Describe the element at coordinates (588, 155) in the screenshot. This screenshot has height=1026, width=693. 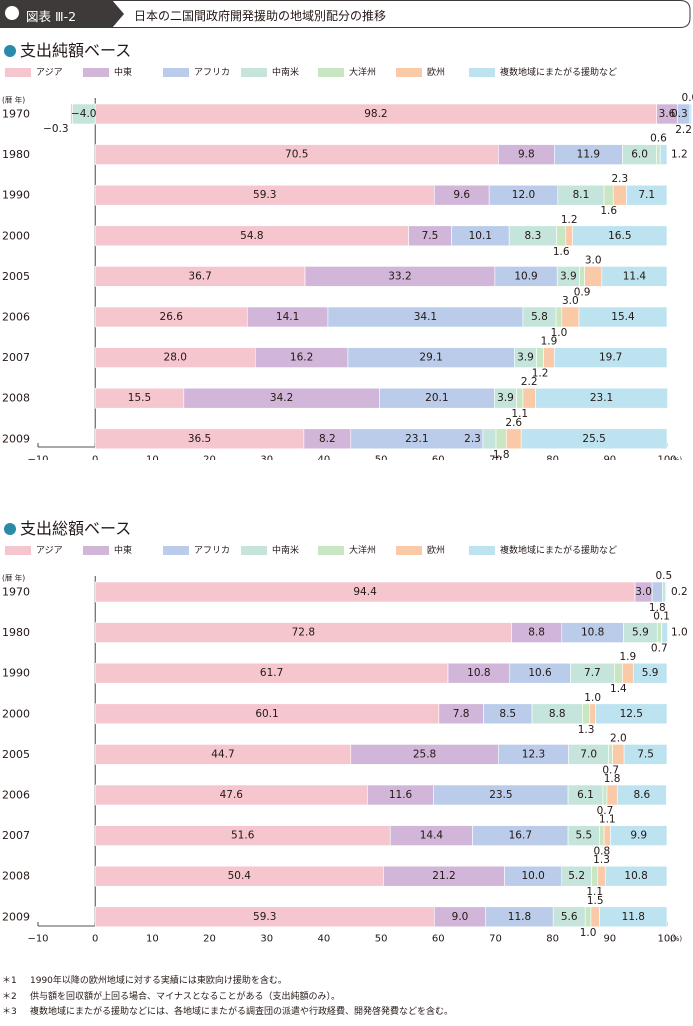
I see `data-label: 11.9` at that location.